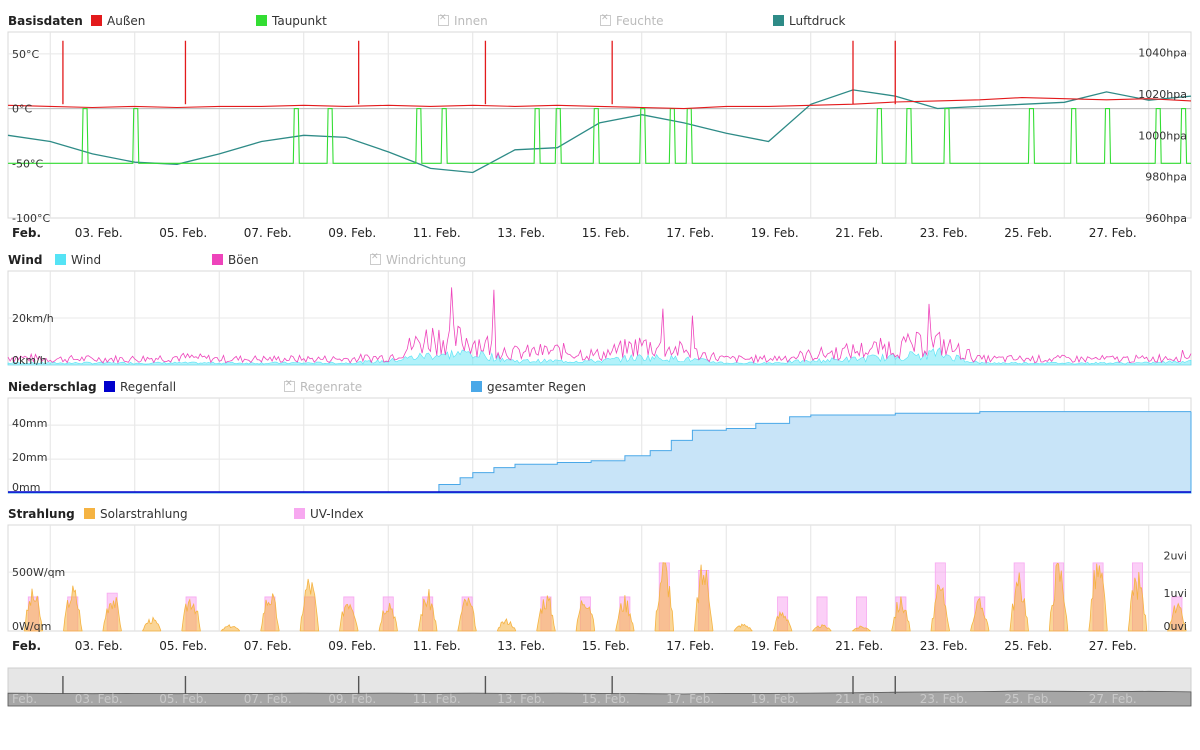 This screenshot has width=1200, height=750. Describe the element at coordinates (45, 21) in the screenshot. I see `panel-title-basisdaten: Basisdaten` at that location.